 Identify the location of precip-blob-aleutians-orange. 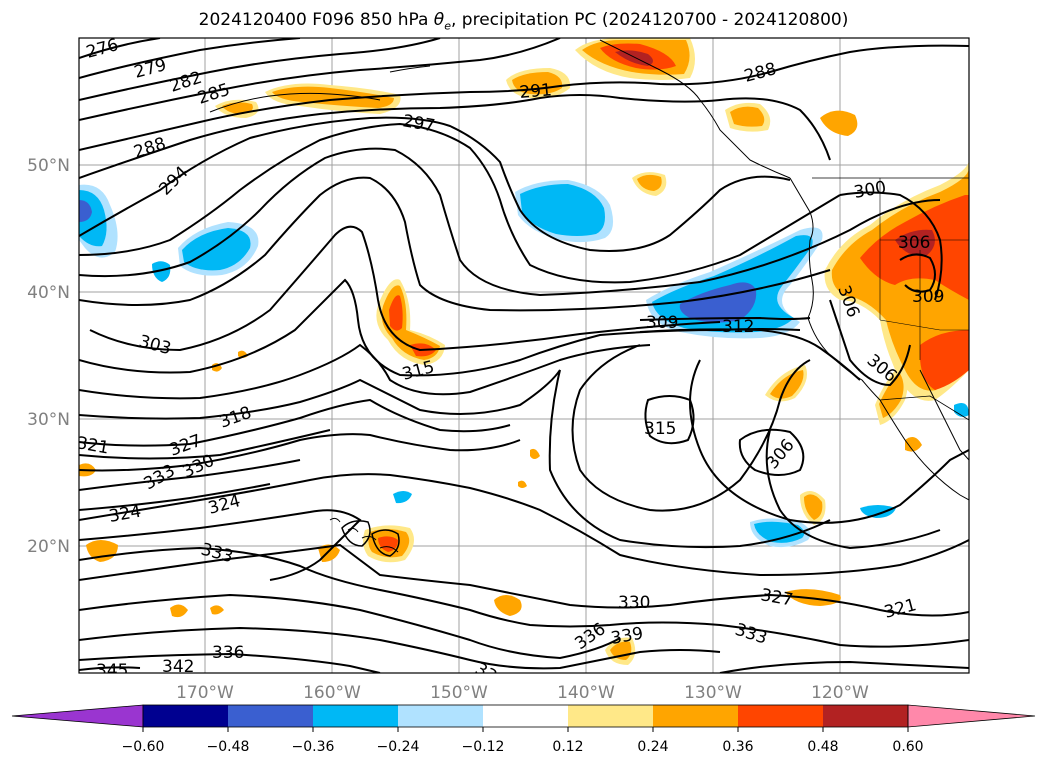
(333, 97).